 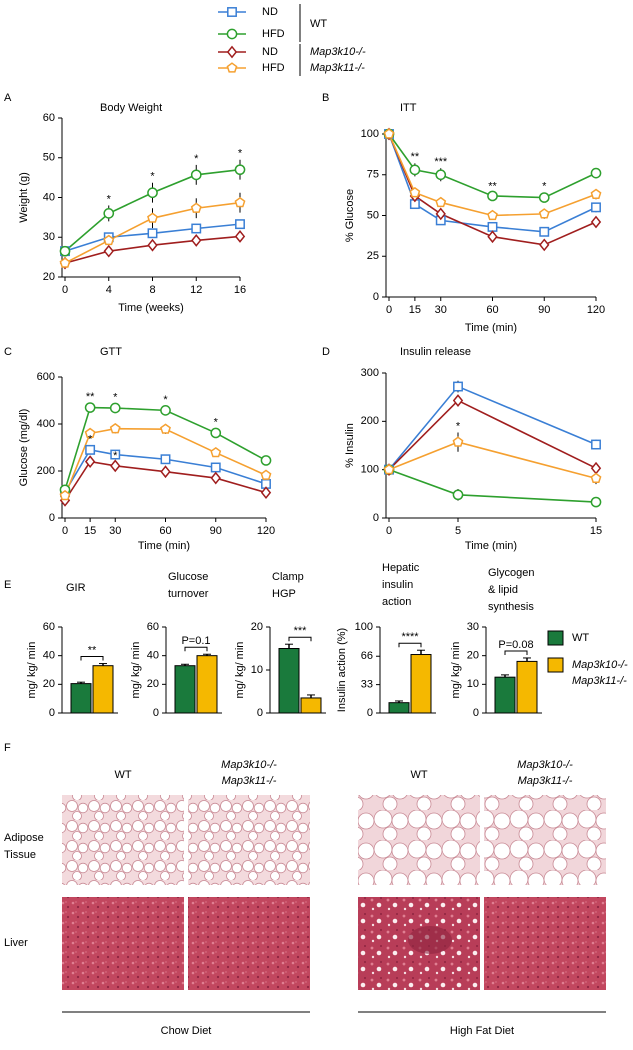 I want to click on y-tick-label: 66, so click(x=367, y=656).